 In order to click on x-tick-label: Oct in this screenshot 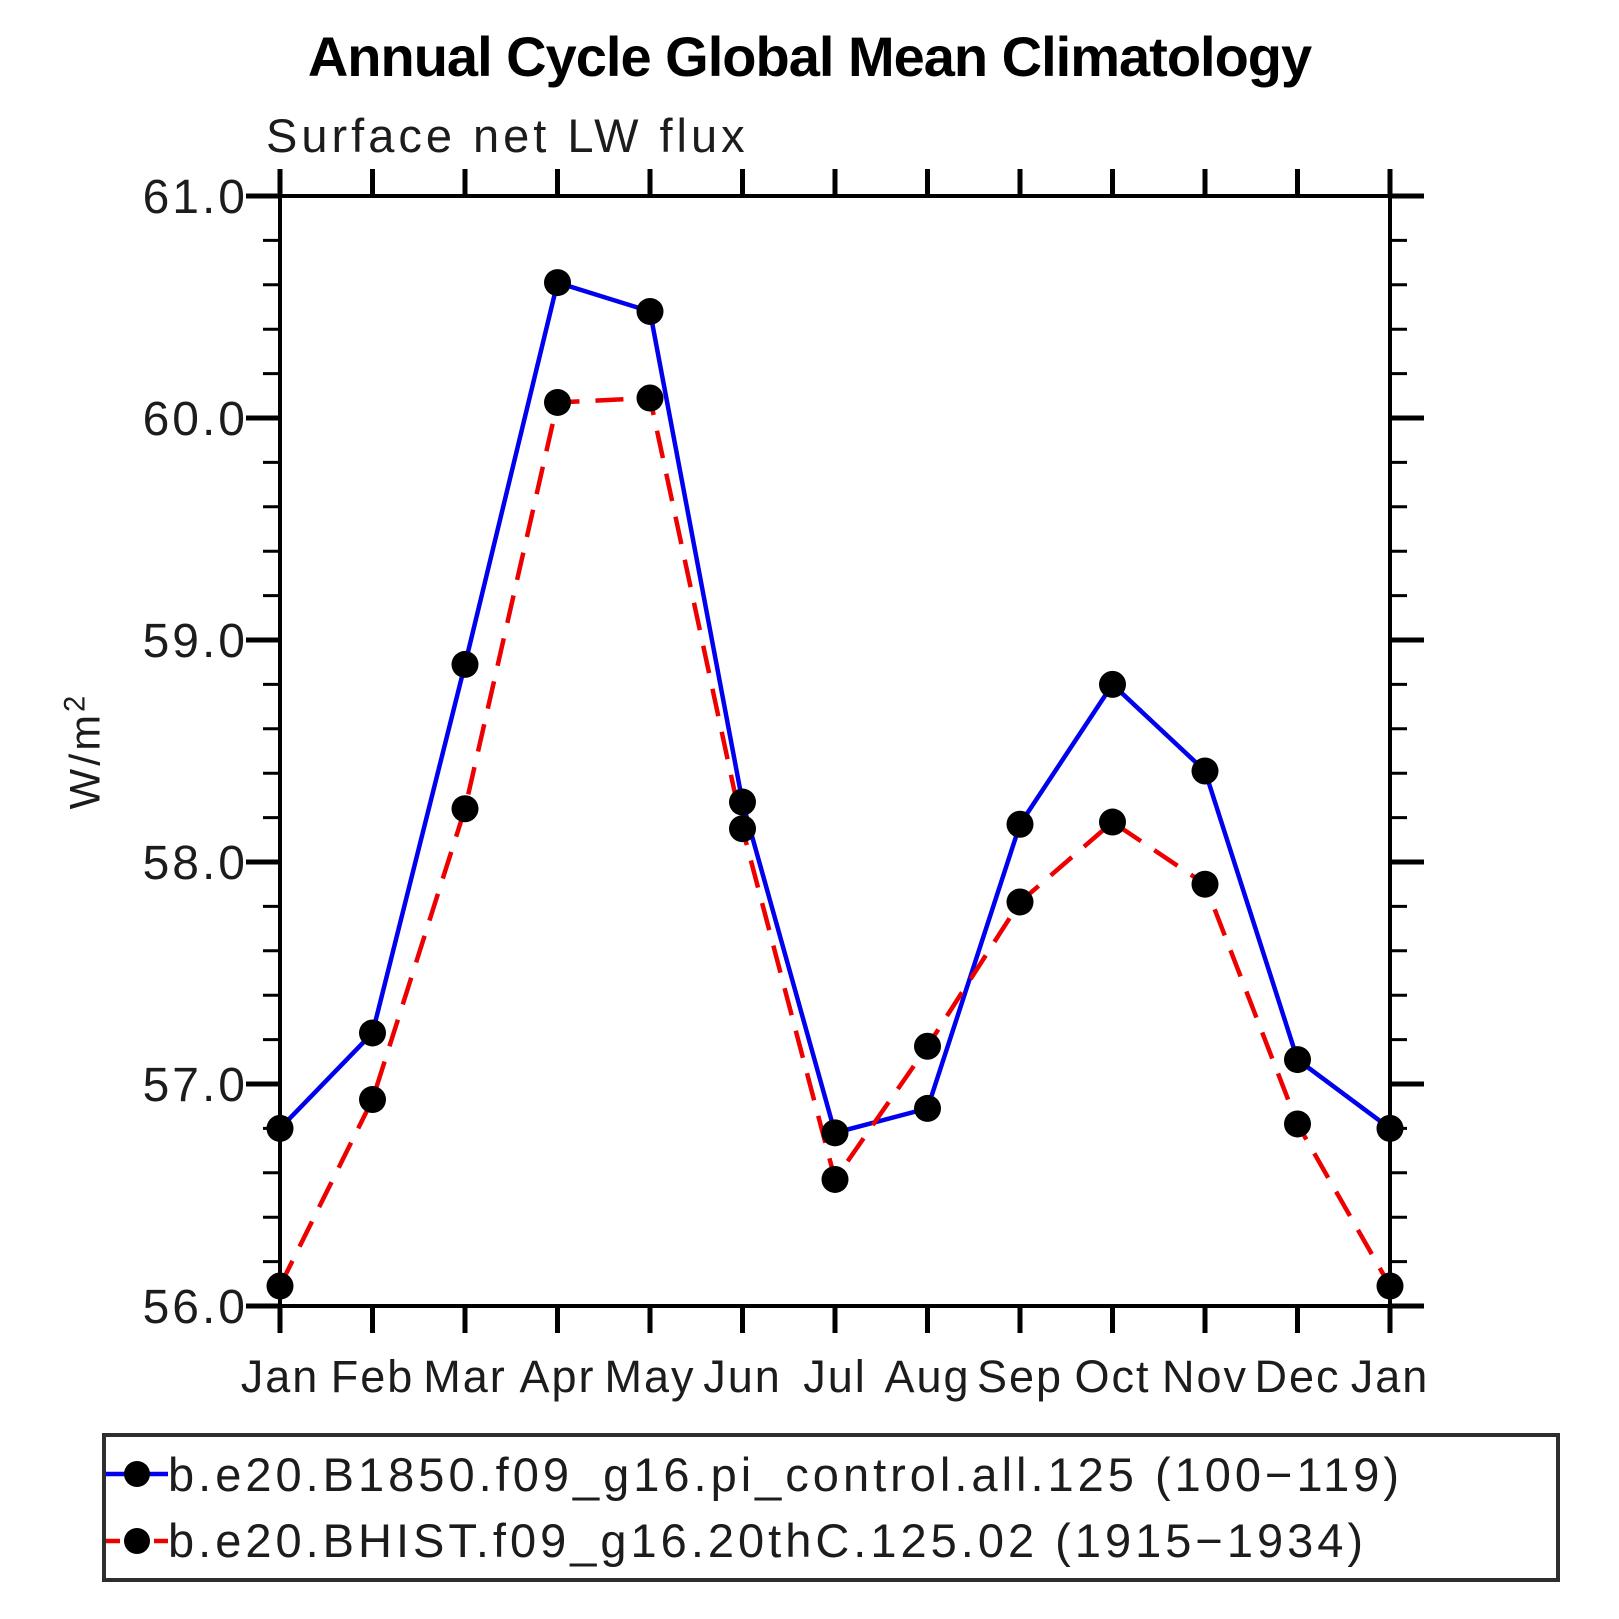, I will do `click(1112, 1376)`.